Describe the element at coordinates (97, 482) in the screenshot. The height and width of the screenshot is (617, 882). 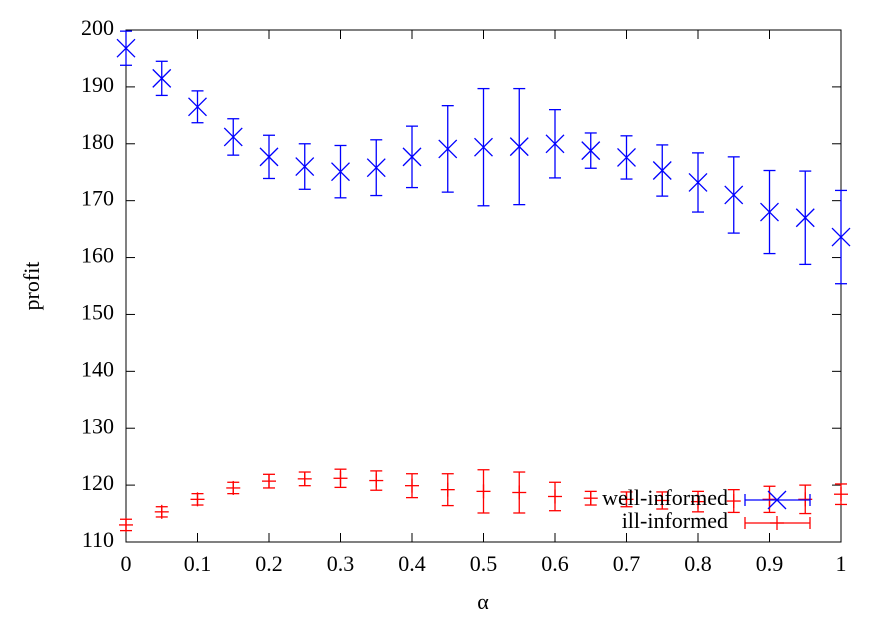
I see `y-tick-label: 120` at that location.